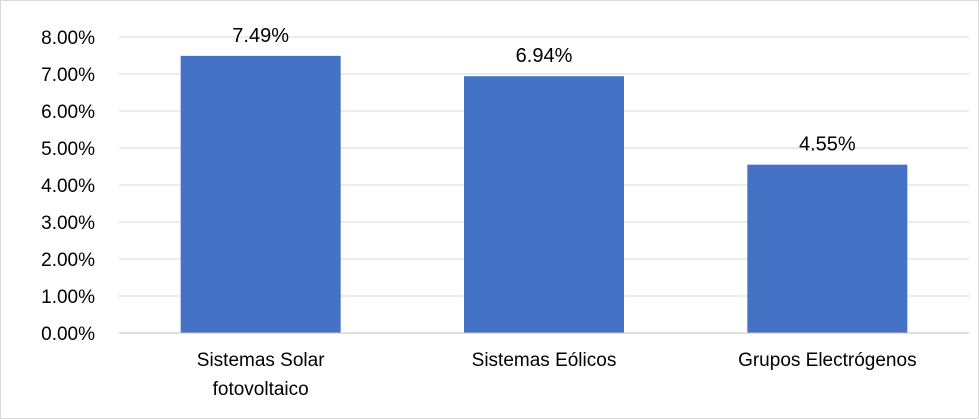  I want to click on y-tick-label: 6.00%, so click(68, 112).